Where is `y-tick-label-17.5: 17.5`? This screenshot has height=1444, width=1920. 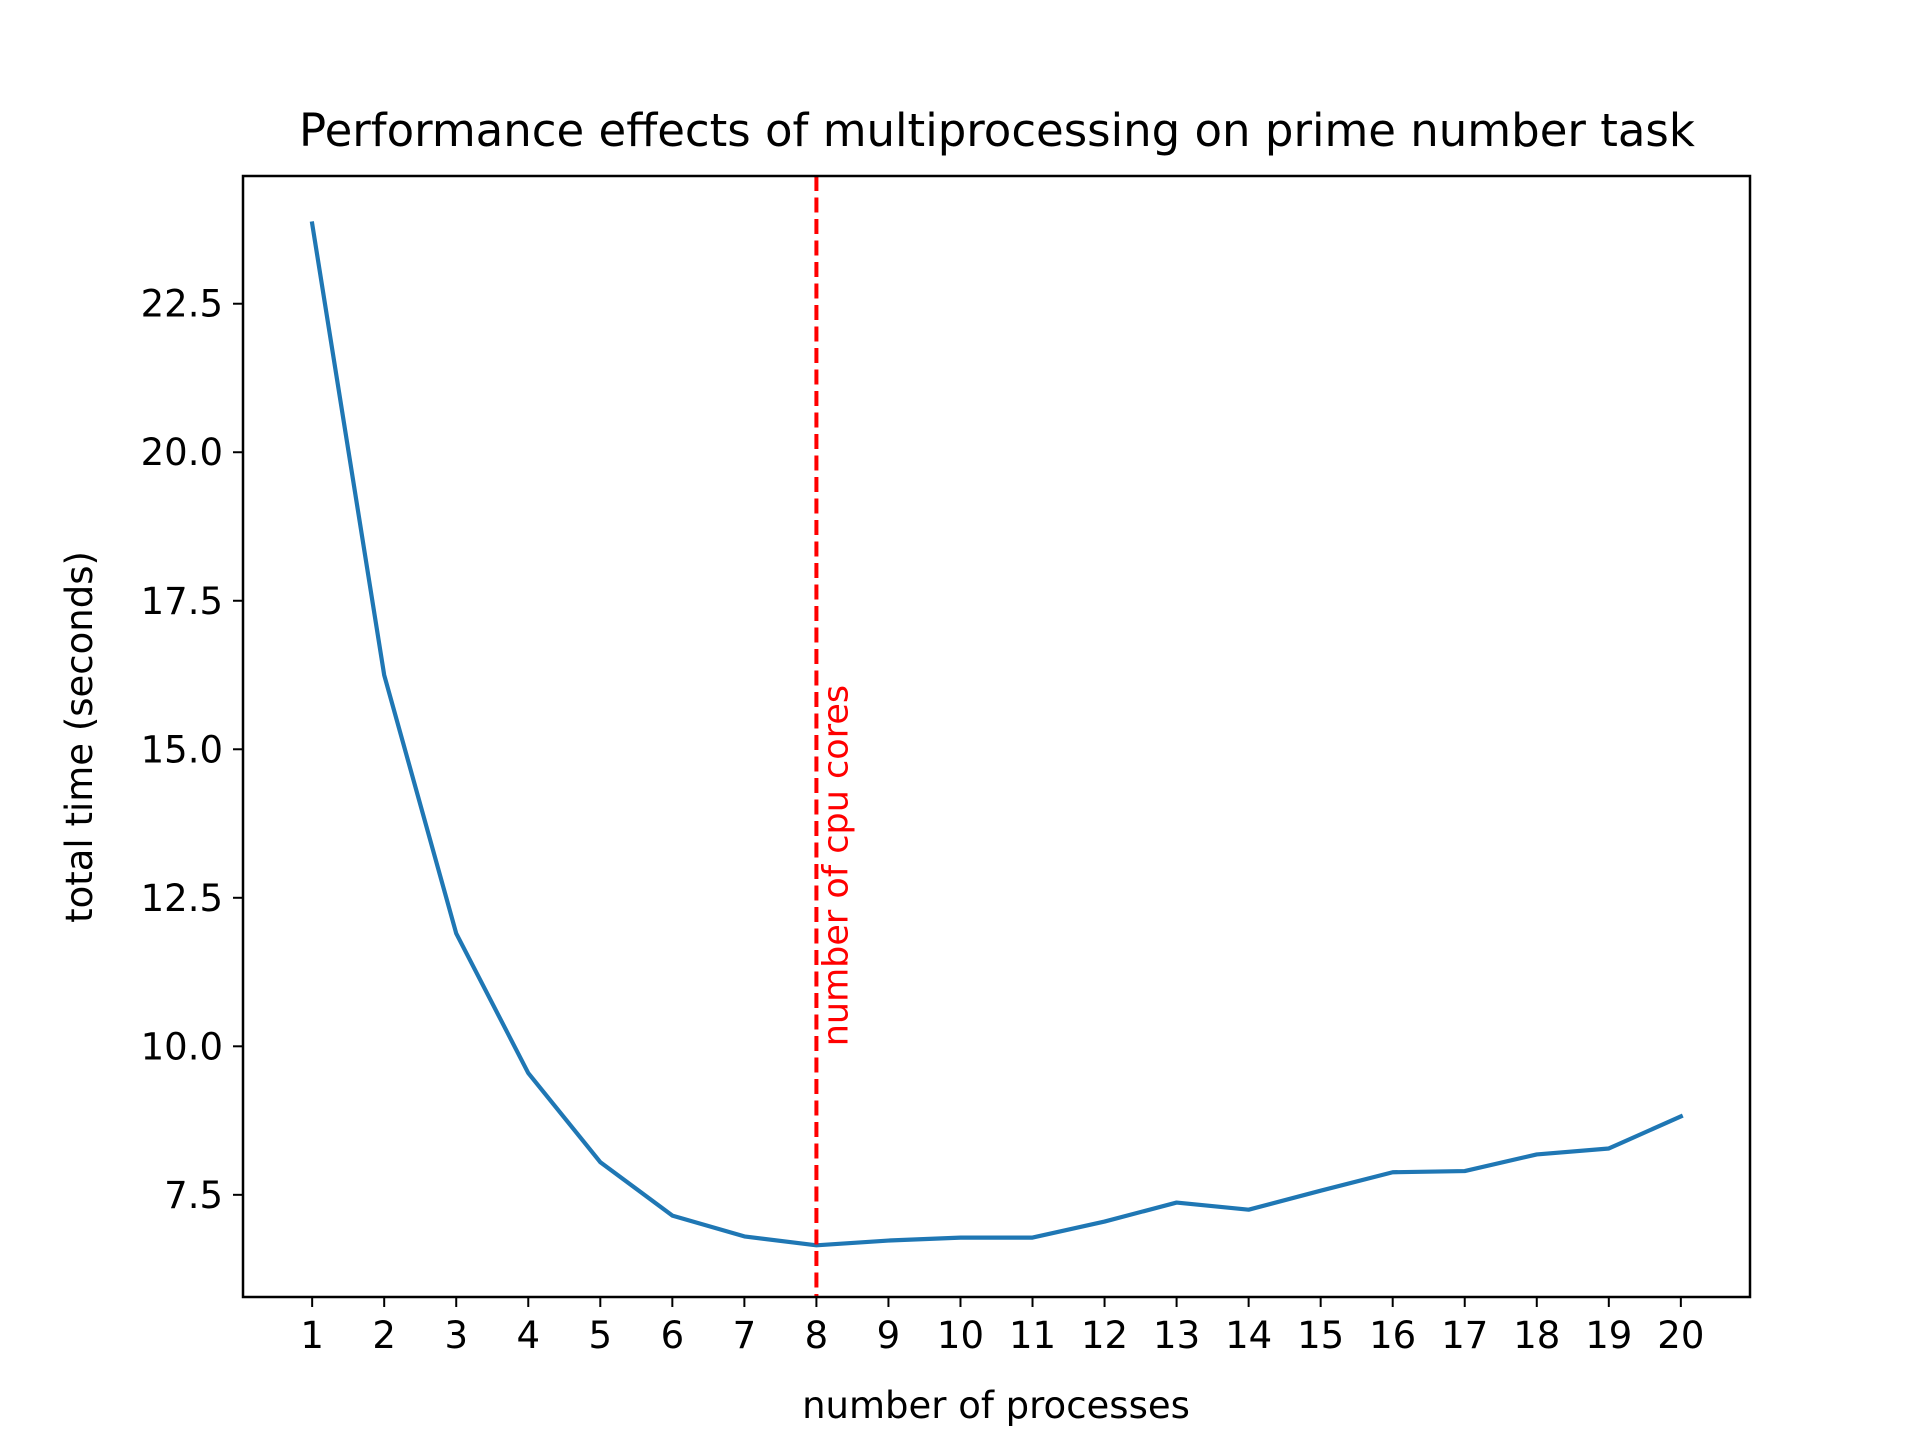 y-tick-label-17.5: 17.5 is located at coordinates (182, 601).